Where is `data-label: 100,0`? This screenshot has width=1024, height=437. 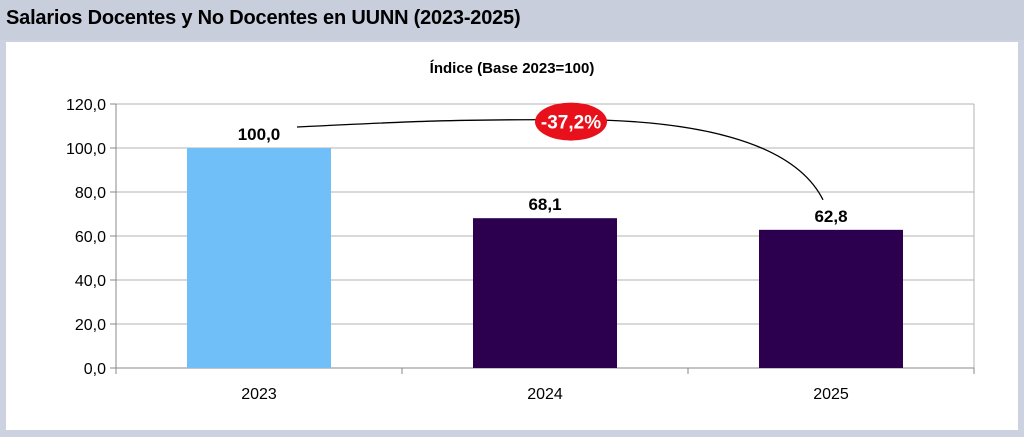
data-label: 100,0 is located at coordinates (259, 134).